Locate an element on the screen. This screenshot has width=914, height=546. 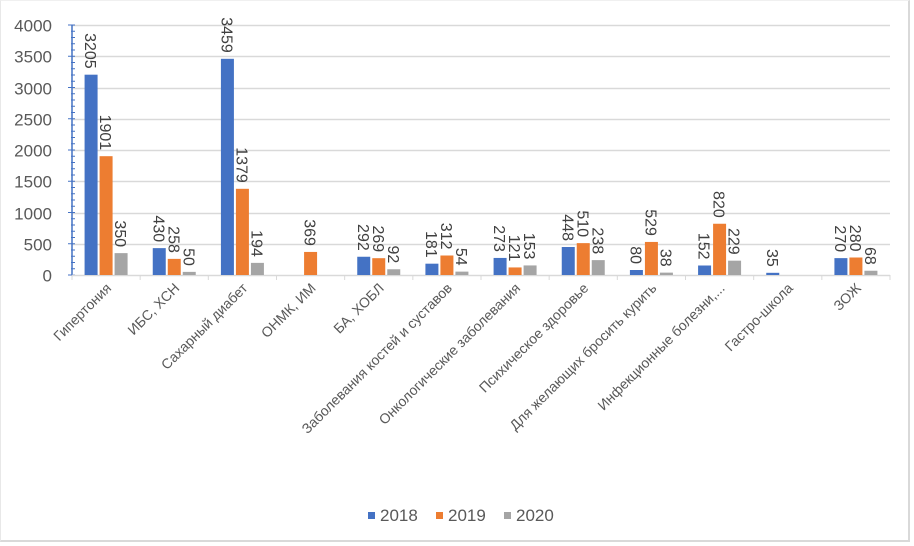
data-label: 80 is located at coordinates (634, 255).